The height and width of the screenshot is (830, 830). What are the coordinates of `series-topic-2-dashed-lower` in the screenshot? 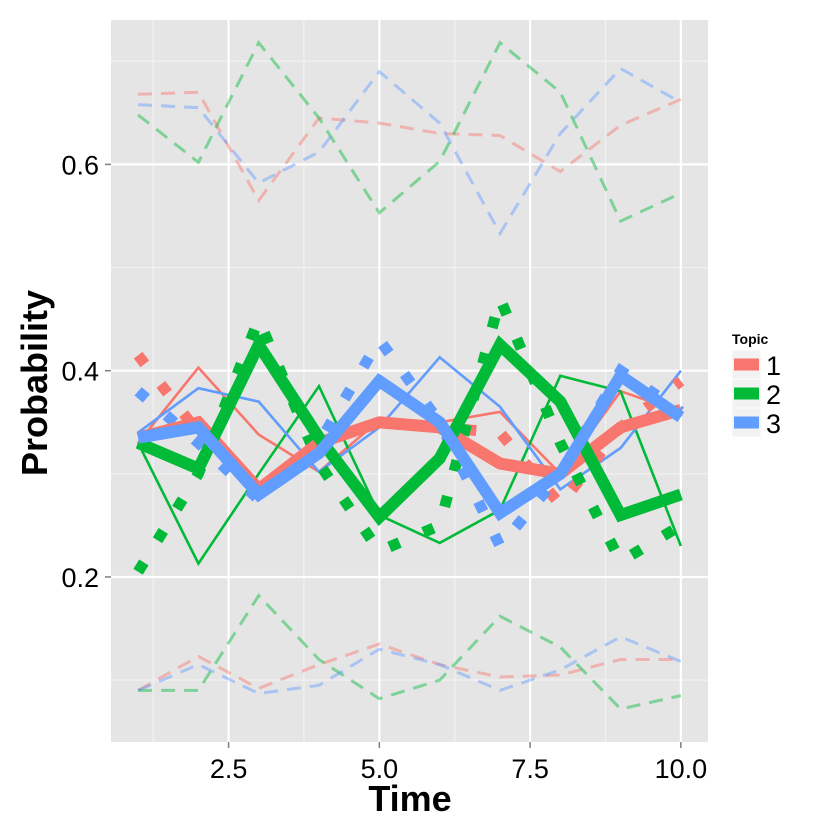 It's located at (410, 652).